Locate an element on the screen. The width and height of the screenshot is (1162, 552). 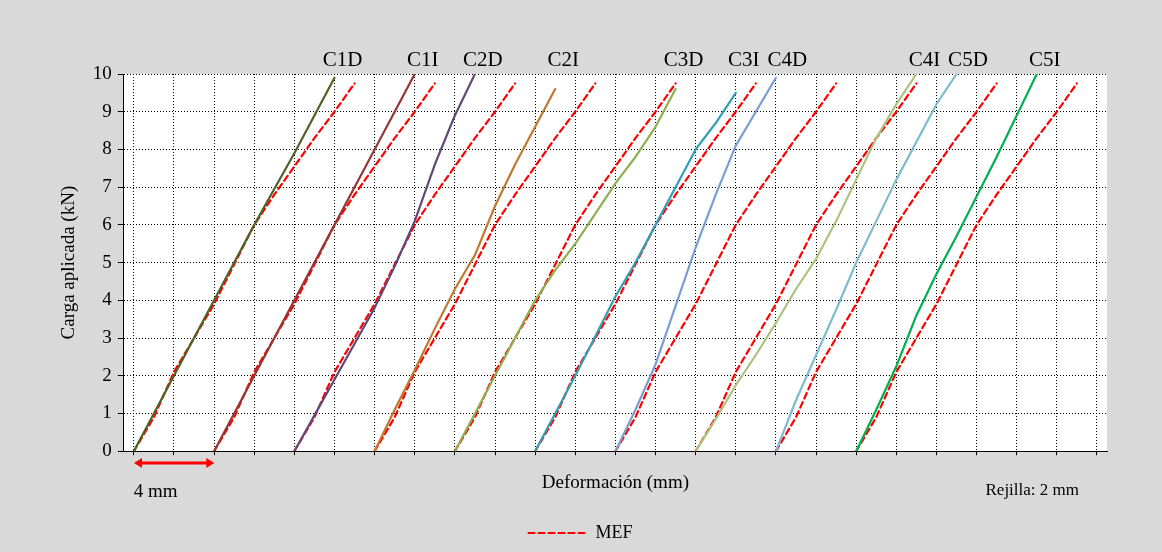
y-tick-label: 1 is located at coordinates (107, 412).